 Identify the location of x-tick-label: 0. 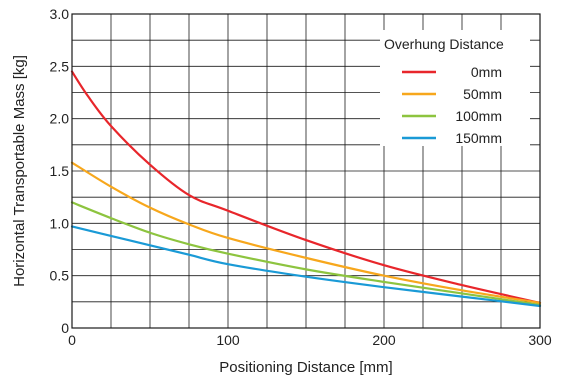
(72, 340).